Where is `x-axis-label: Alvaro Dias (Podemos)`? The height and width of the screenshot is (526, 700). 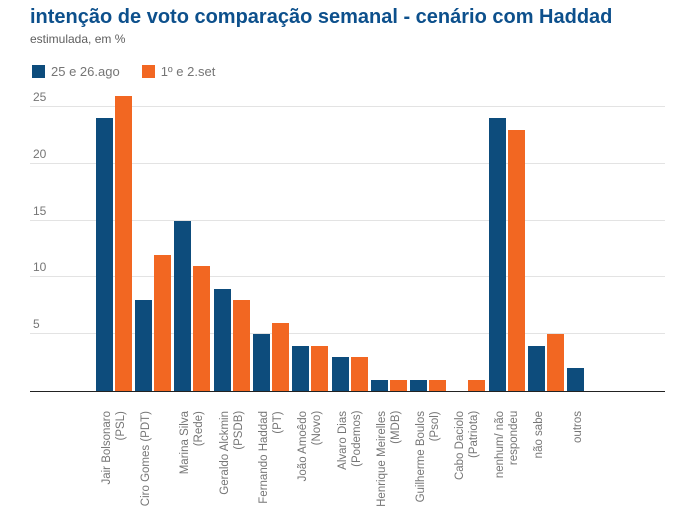
x-axis-label: Alvaro Dias (Podemos) is located at coordinates (349, 459).